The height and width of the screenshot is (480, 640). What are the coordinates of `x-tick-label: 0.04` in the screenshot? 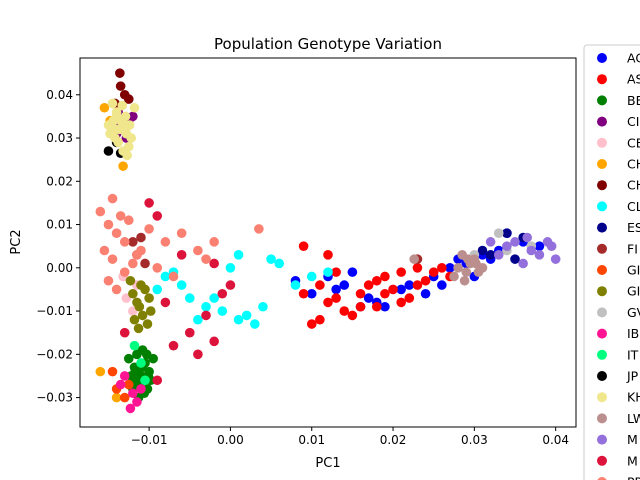 It's located at (555, 440).